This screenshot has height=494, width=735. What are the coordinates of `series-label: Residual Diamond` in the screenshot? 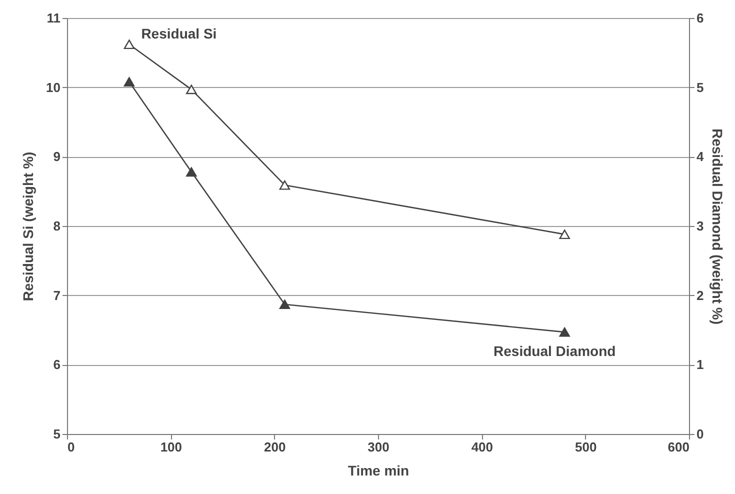 It's located at (555, 351).